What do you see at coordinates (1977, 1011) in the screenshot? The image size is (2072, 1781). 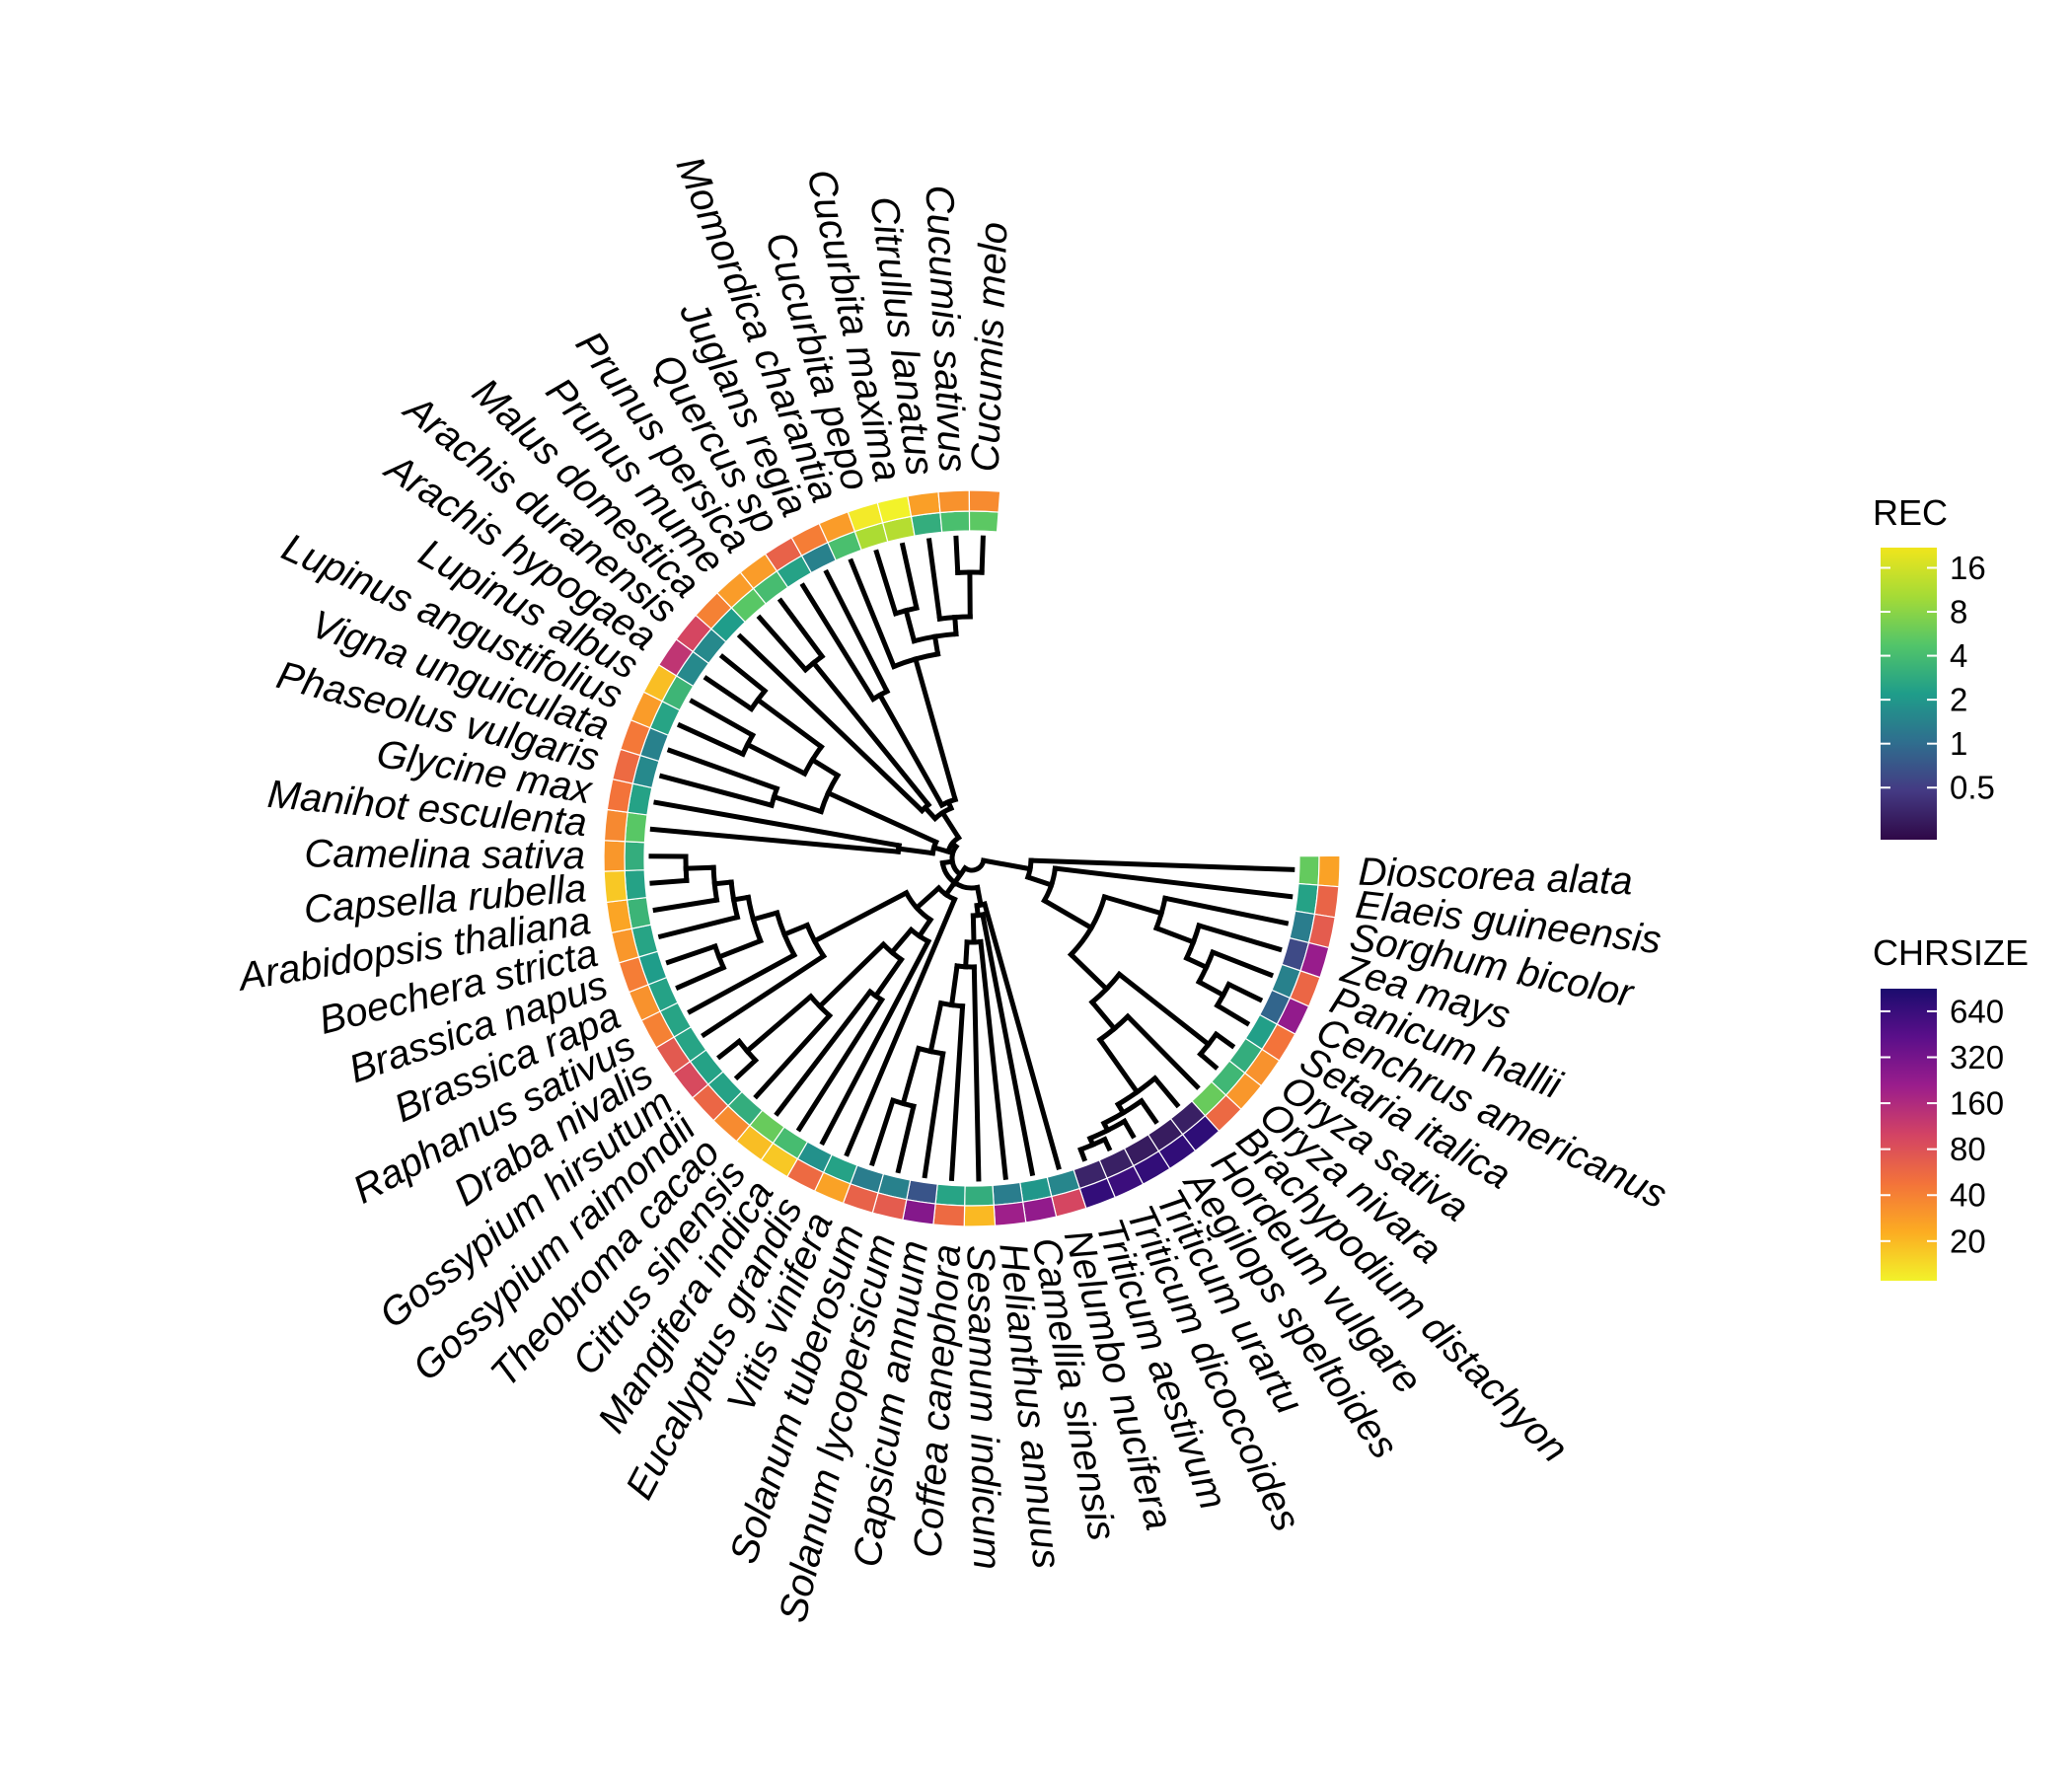 I see `chrsize-legend-tick-label: 640` at bounding box center [1977, 1011].